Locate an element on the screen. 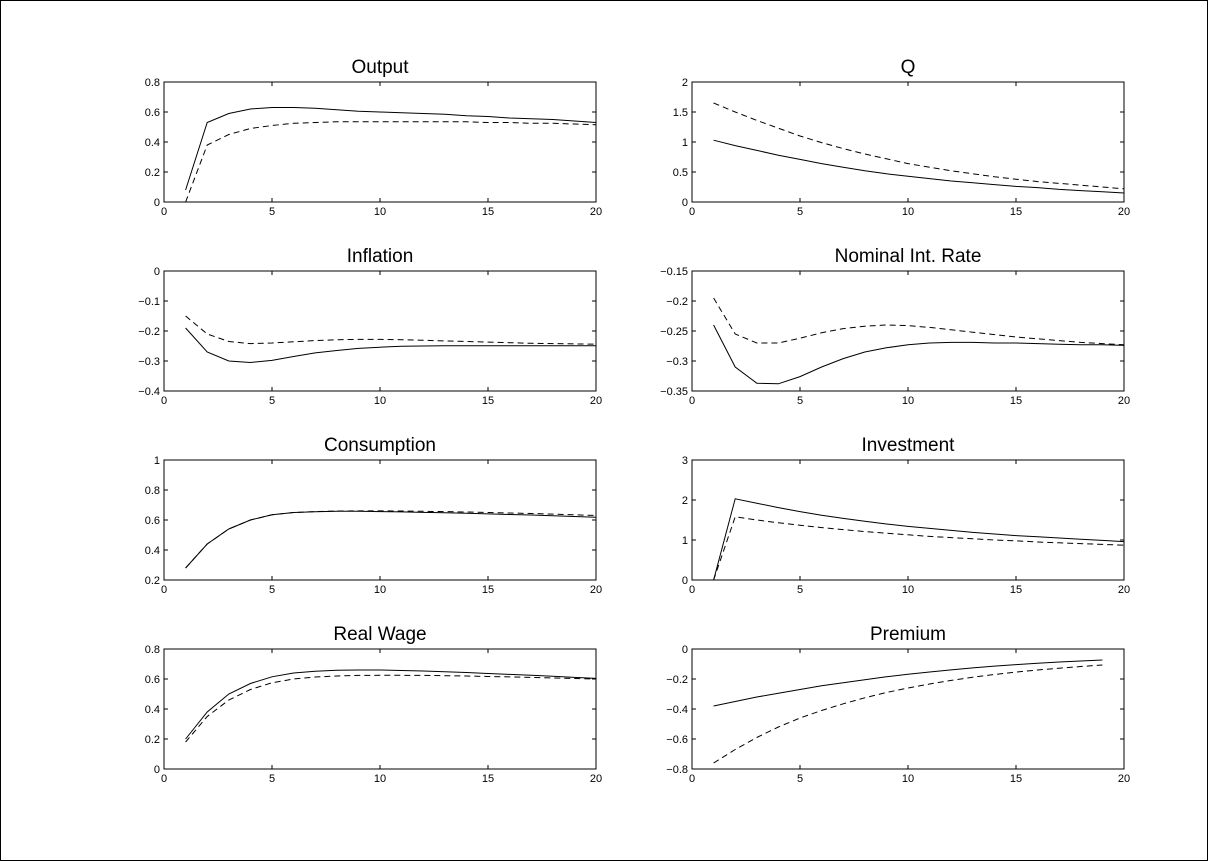 Image resolution: width=1208 pixels, height=861 pixels. consumption-dashed-line is located at coordinates (391, 539).